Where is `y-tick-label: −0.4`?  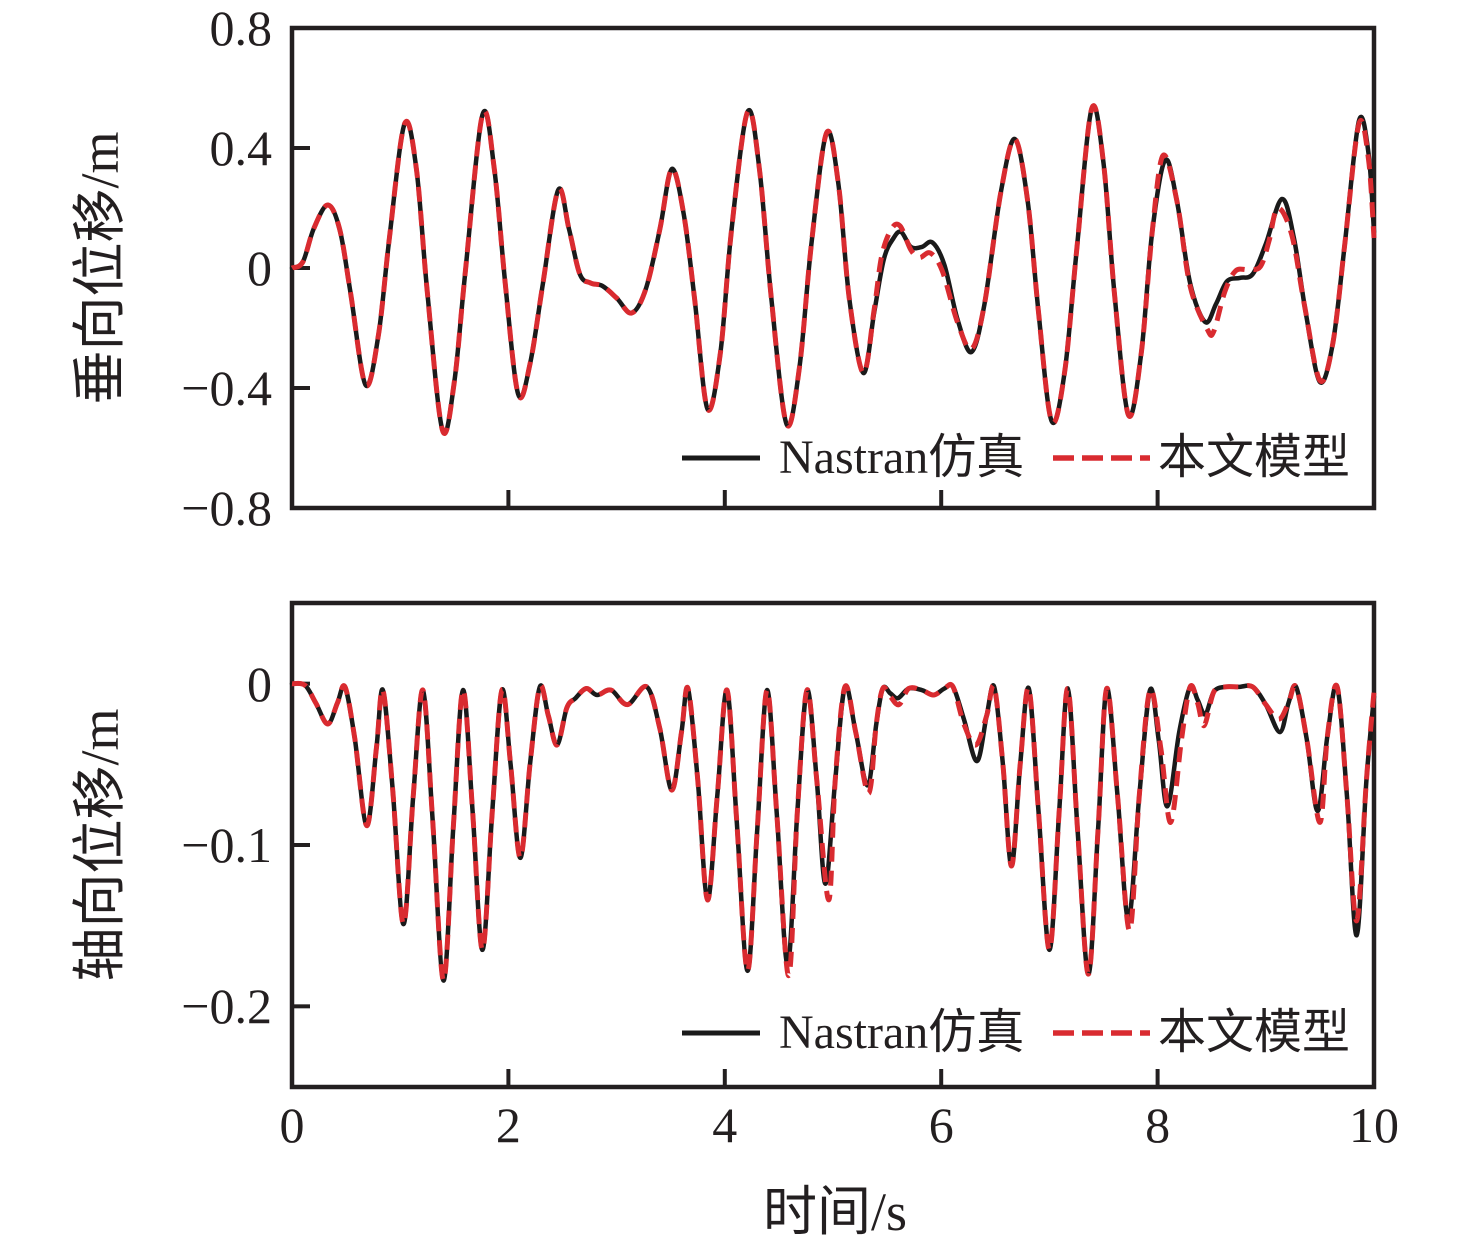
y-tick-label: −0.4 is located at coordinates (226, 388).